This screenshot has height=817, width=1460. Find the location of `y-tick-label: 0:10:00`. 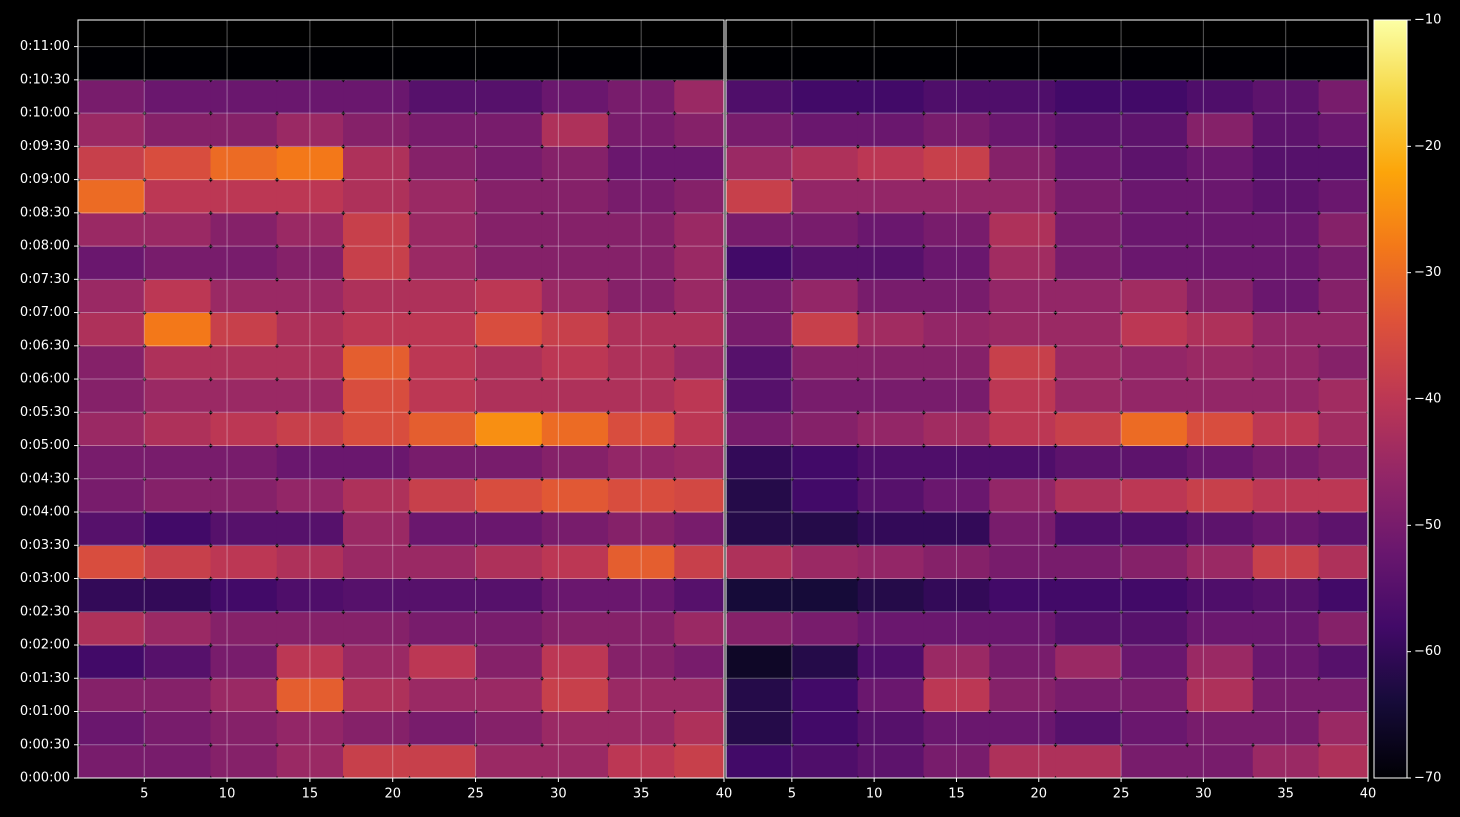

y-tick-label: 0:10:00 is located at coordinates (45, 113).